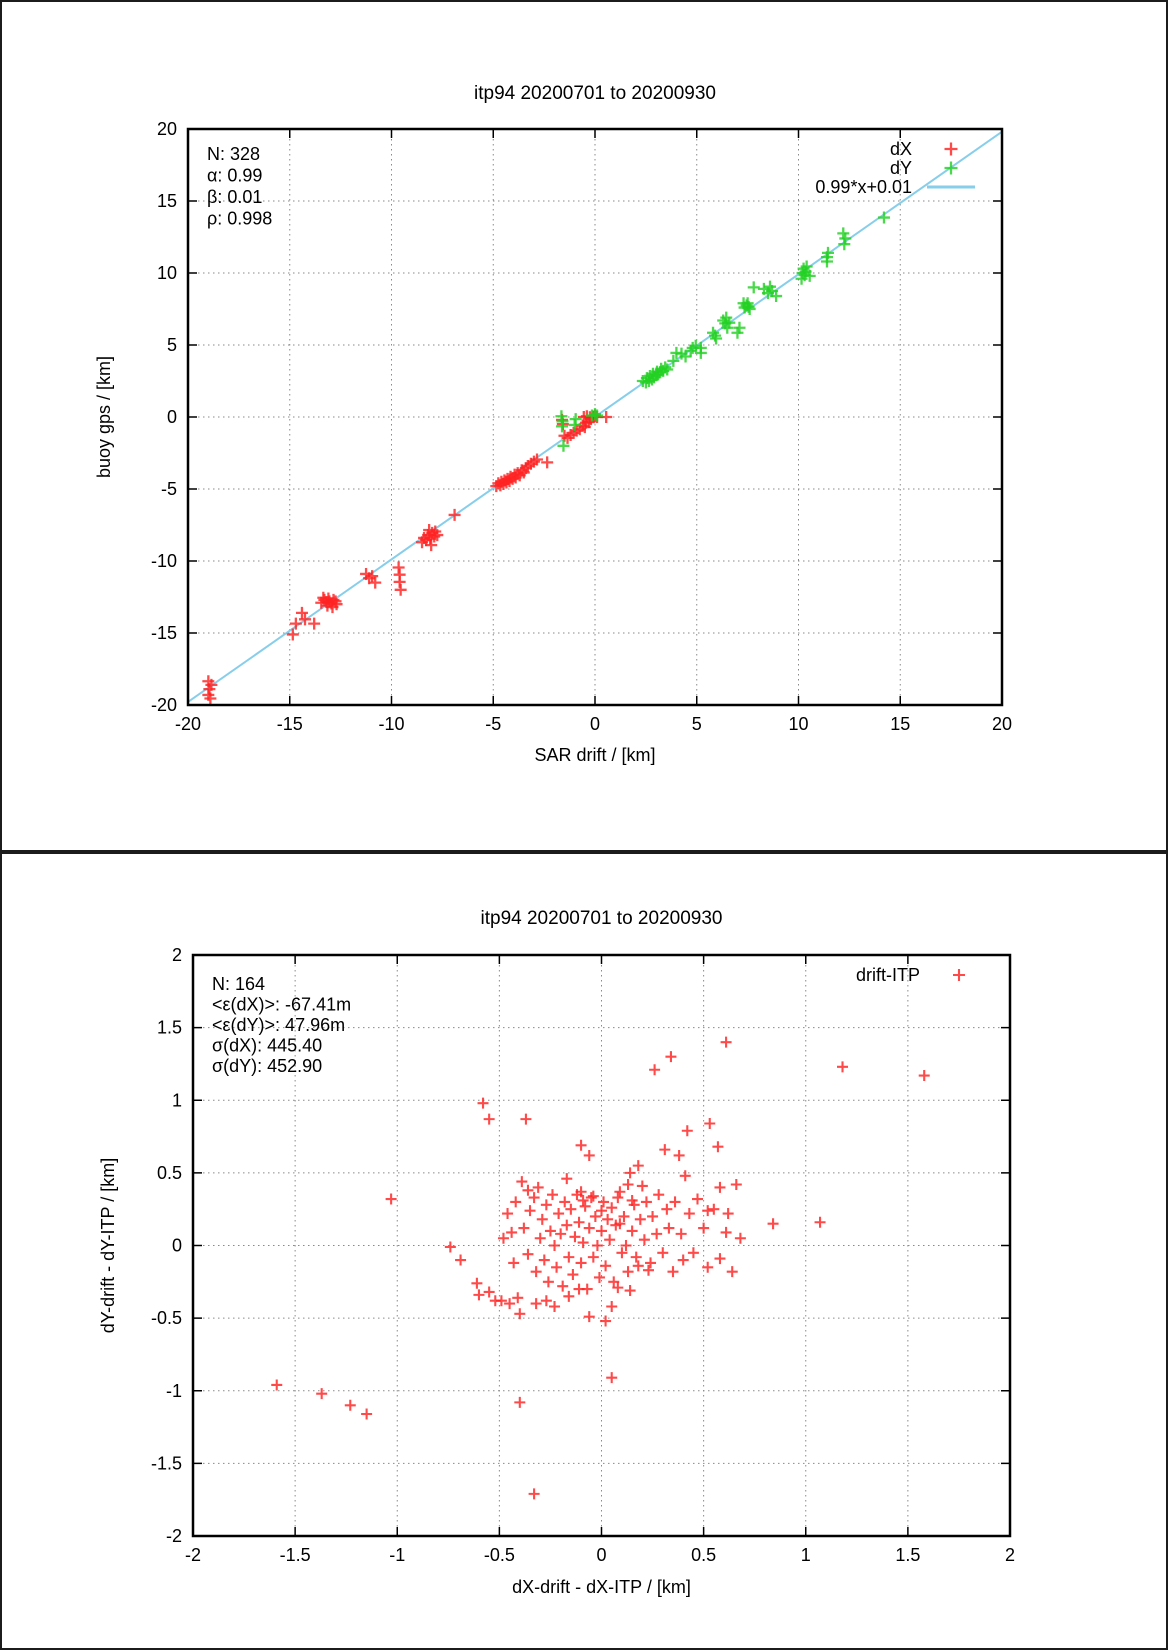  Describe the element at coordinates (951, 149) in the screenshot. I see `legend-marker-dX` at that location.